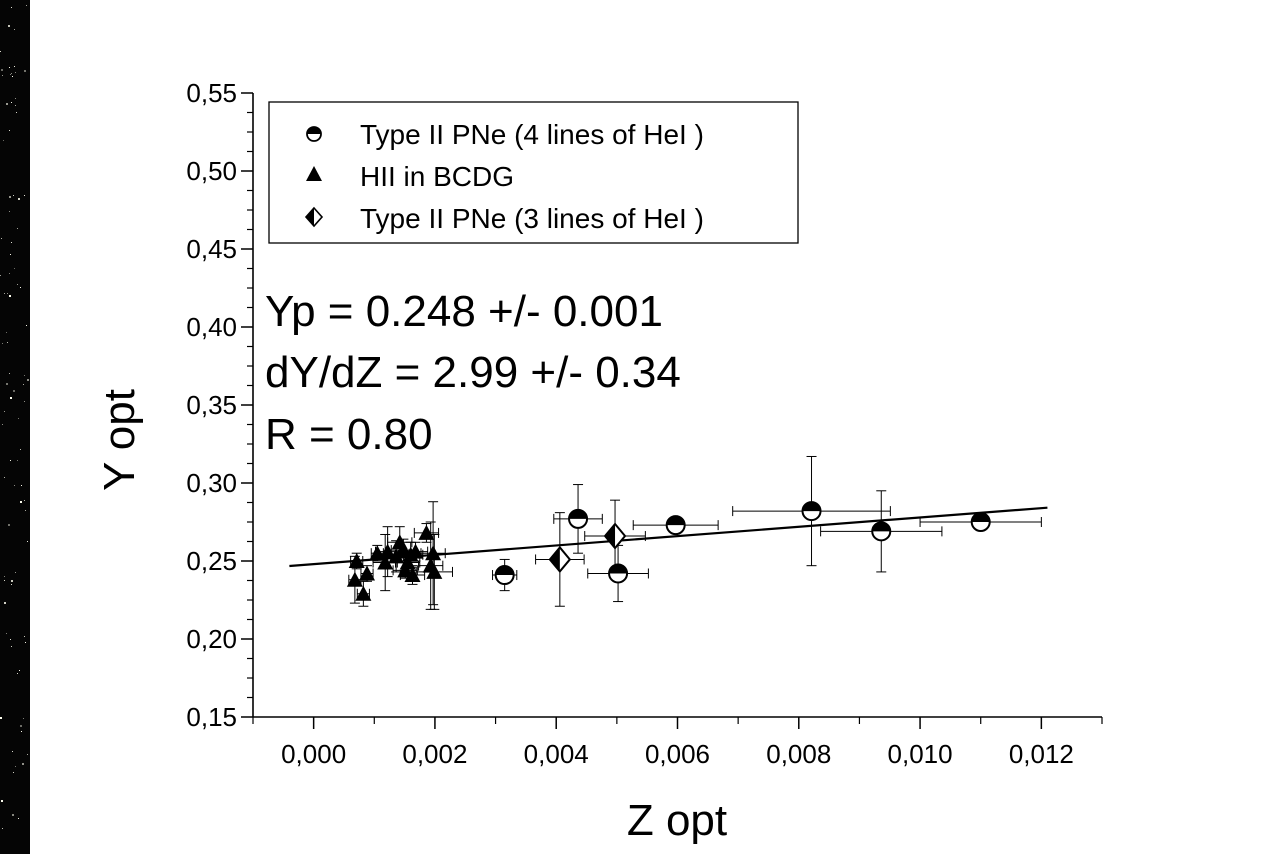 This screenshot has width=1274, height=854. What do you see at coordinates (920, 754) in the screenshot?
I see `x-tick-label: 0,010` at bounding box center [920, 754].